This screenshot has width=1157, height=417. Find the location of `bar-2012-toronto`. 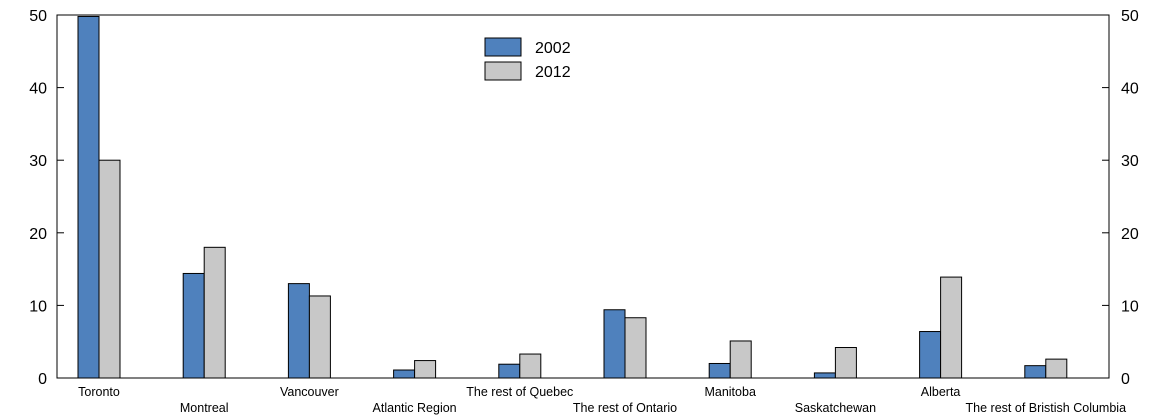

bar-2012-toronto is located at coordinates (109, 269).